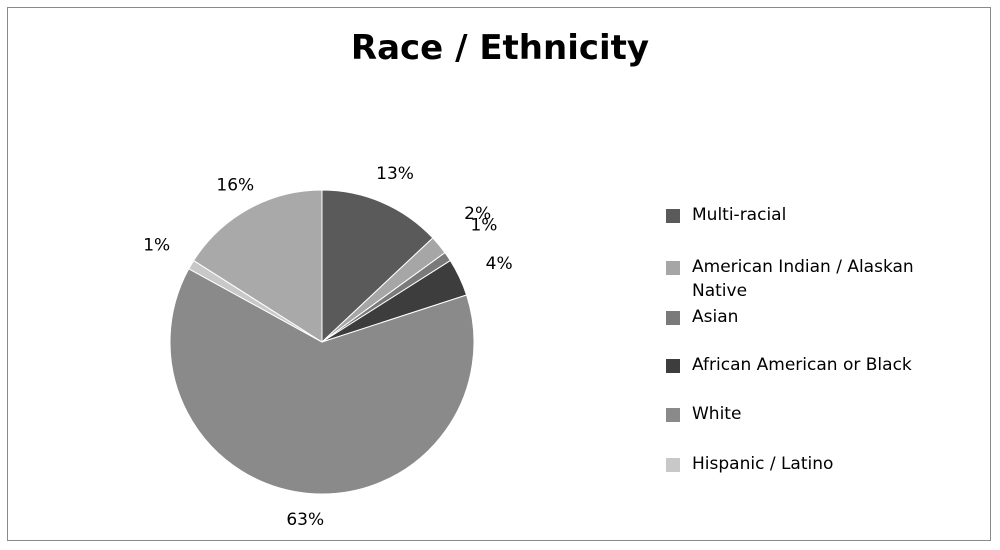 This screenshot has height=550, width=1000. I want to click on pie-slice-unlabeled, so click(257, 266).